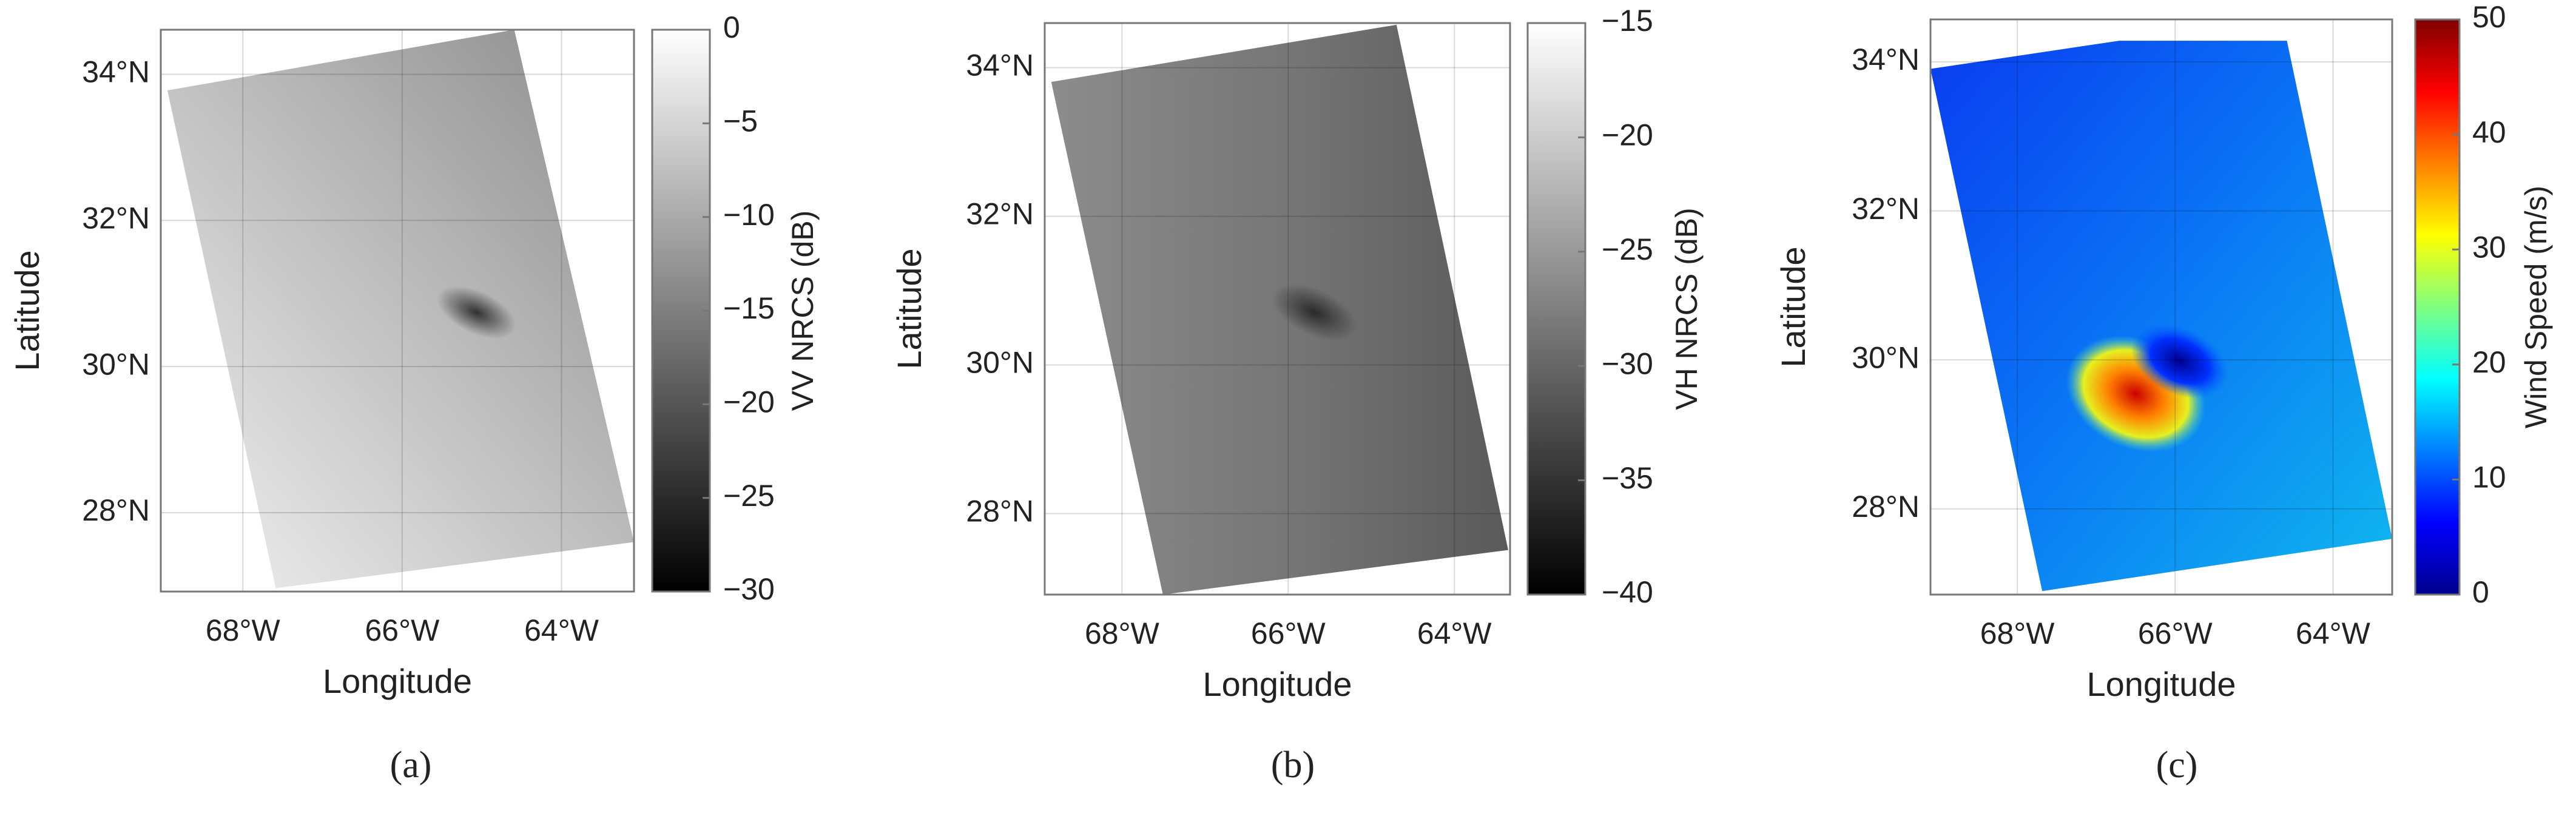 The height and width of the screenshot is (813, 2576). What do you see at coordinates (1628, 478) in the screenshot?
I see `colorbar-tick-label: −35` at bounding box center [1628, 478].